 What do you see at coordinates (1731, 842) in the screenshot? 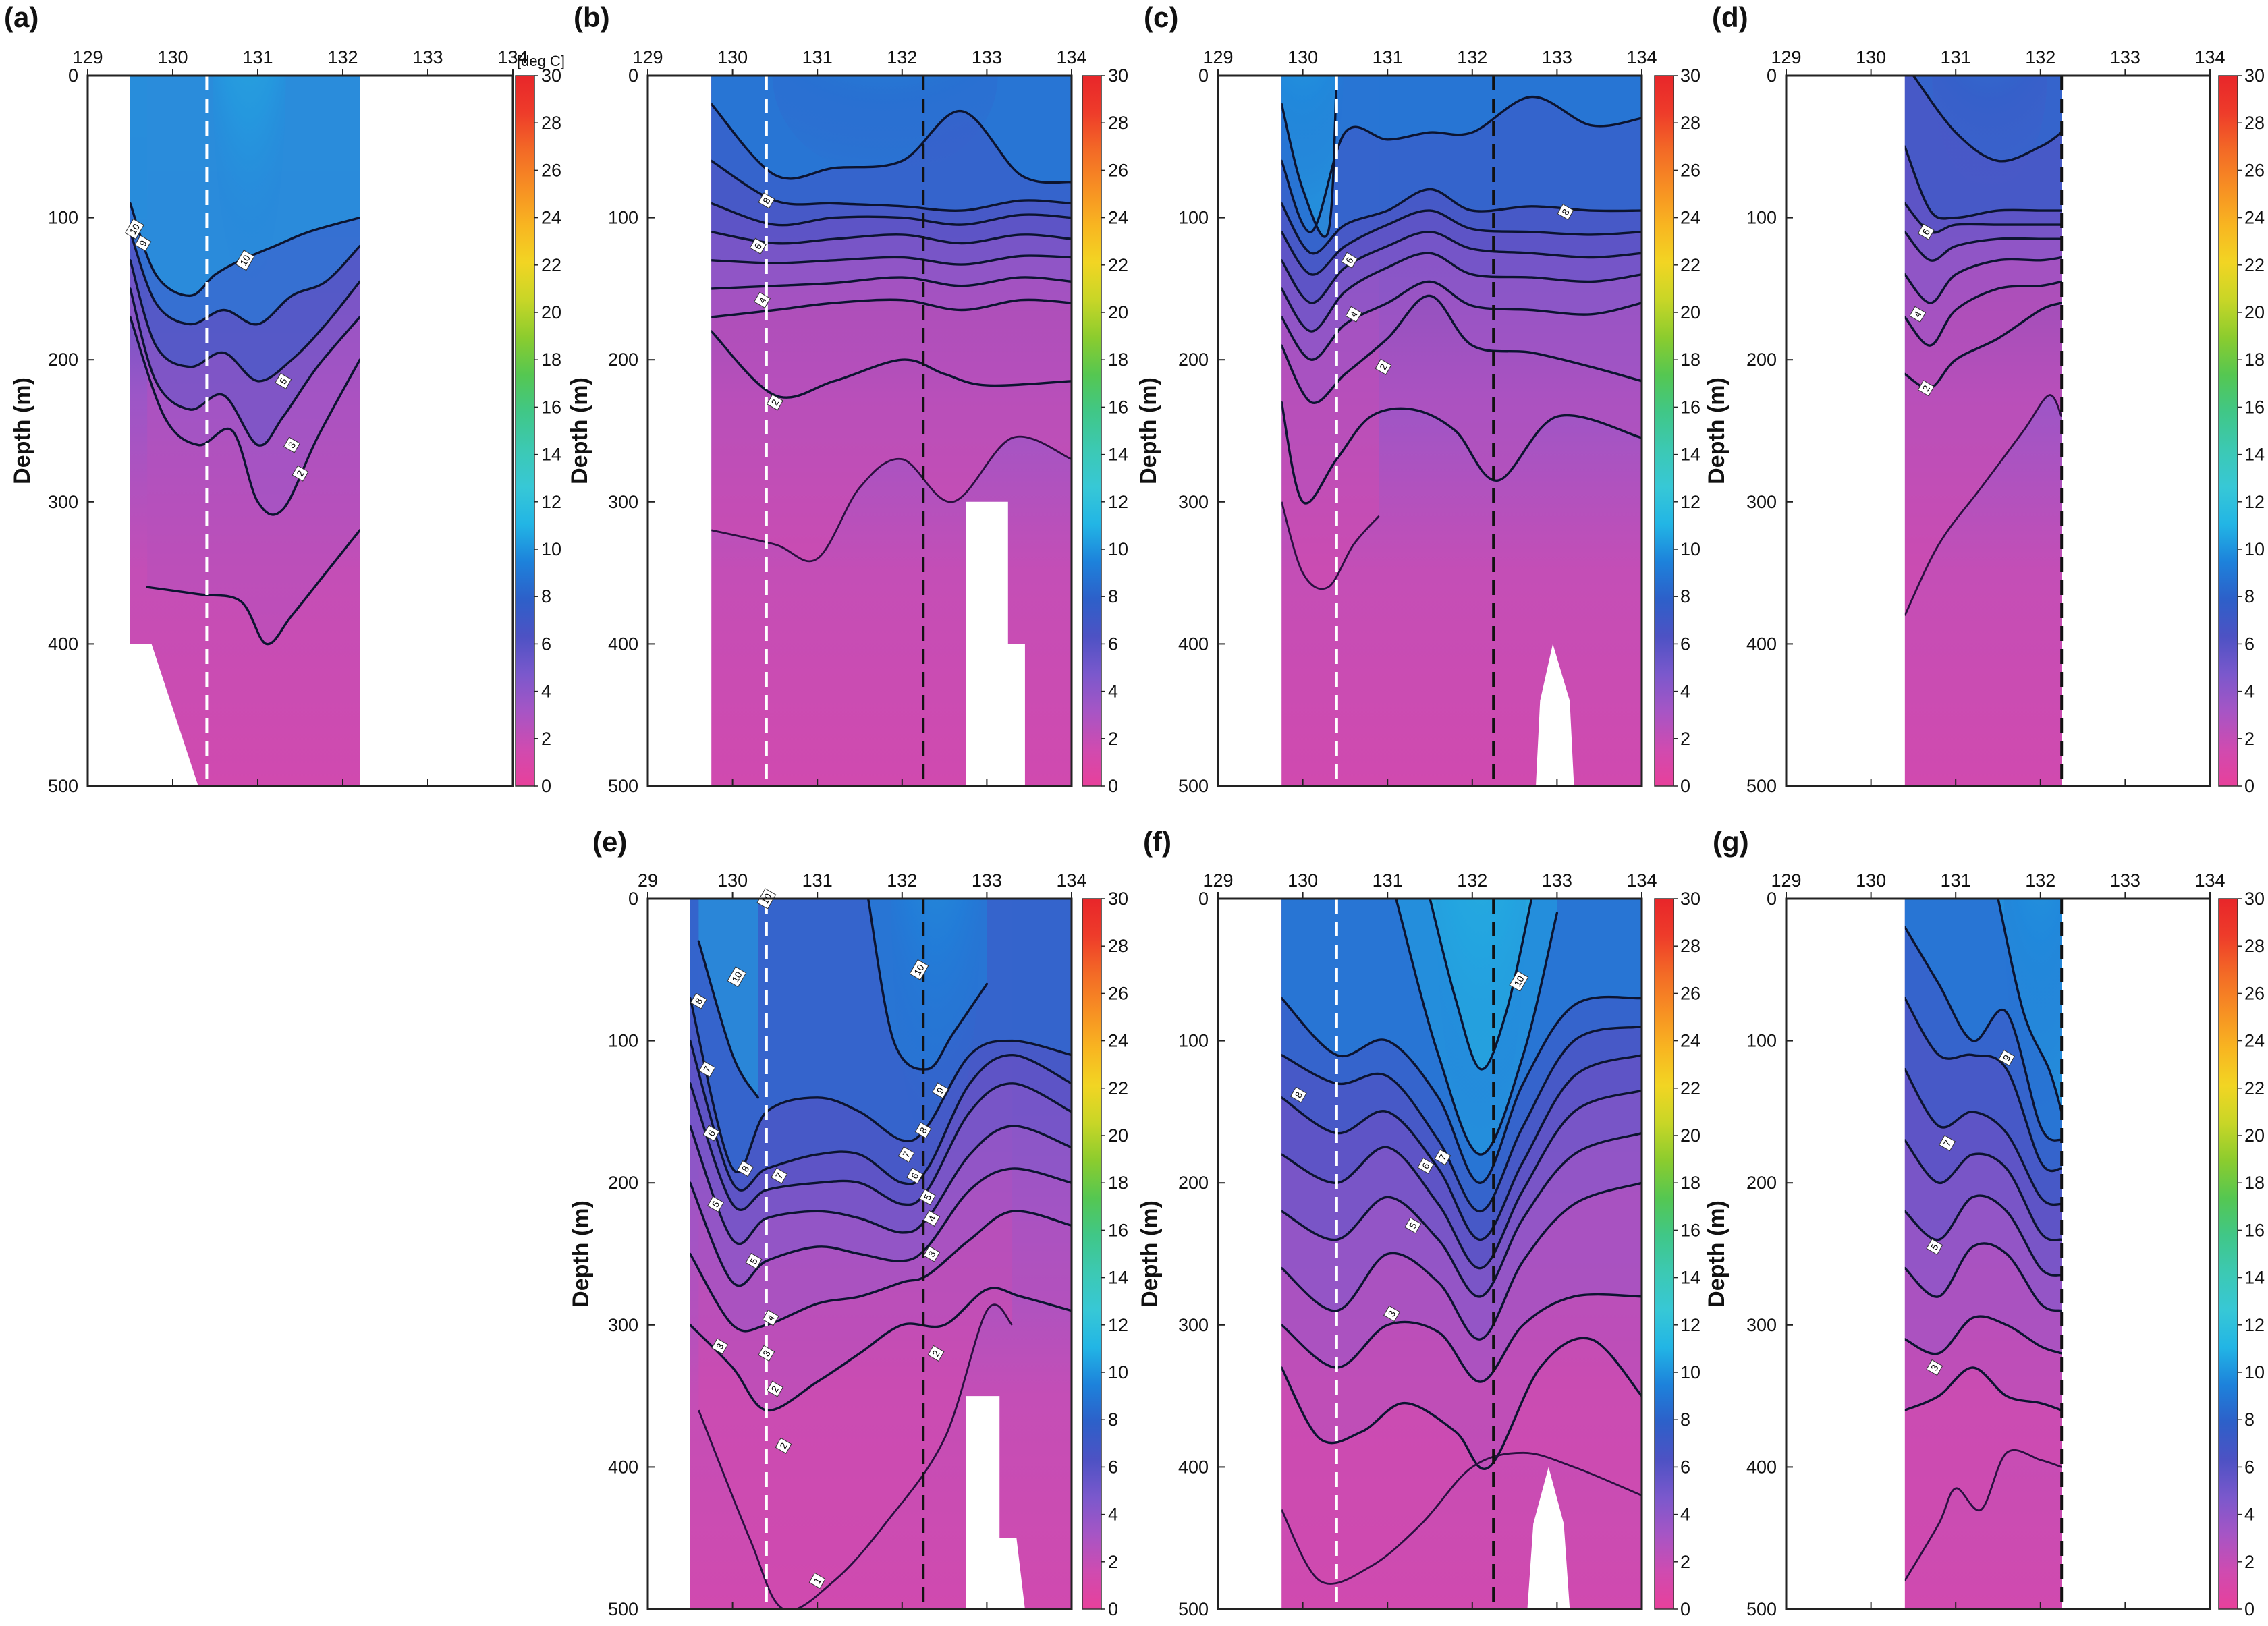
I see `panel-label: (g)` at bounding box center [1731, 842].